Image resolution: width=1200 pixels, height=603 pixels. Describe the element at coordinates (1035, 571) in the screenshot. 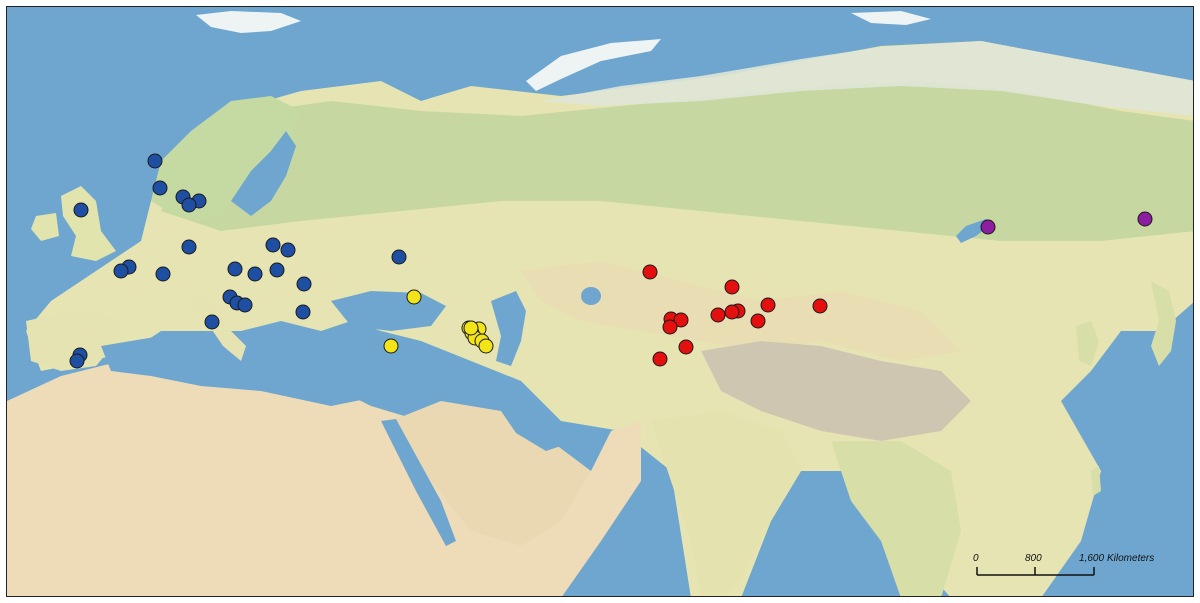

I see `scale-bar` at that location.